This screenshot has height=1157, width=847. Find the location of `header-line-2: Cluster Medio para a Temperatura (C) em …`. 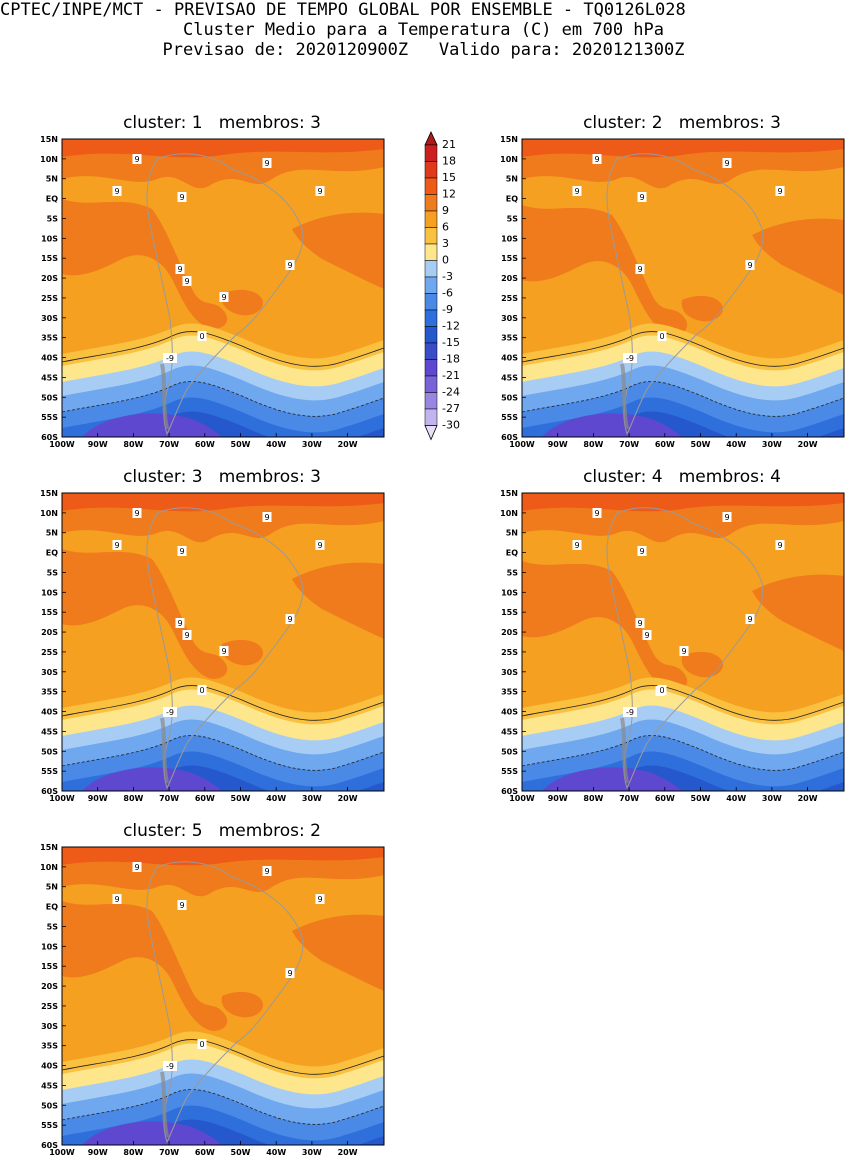

header-line-2: Cluster Medio para a Temperatura (C) em … is located at coordinates (423, 30).